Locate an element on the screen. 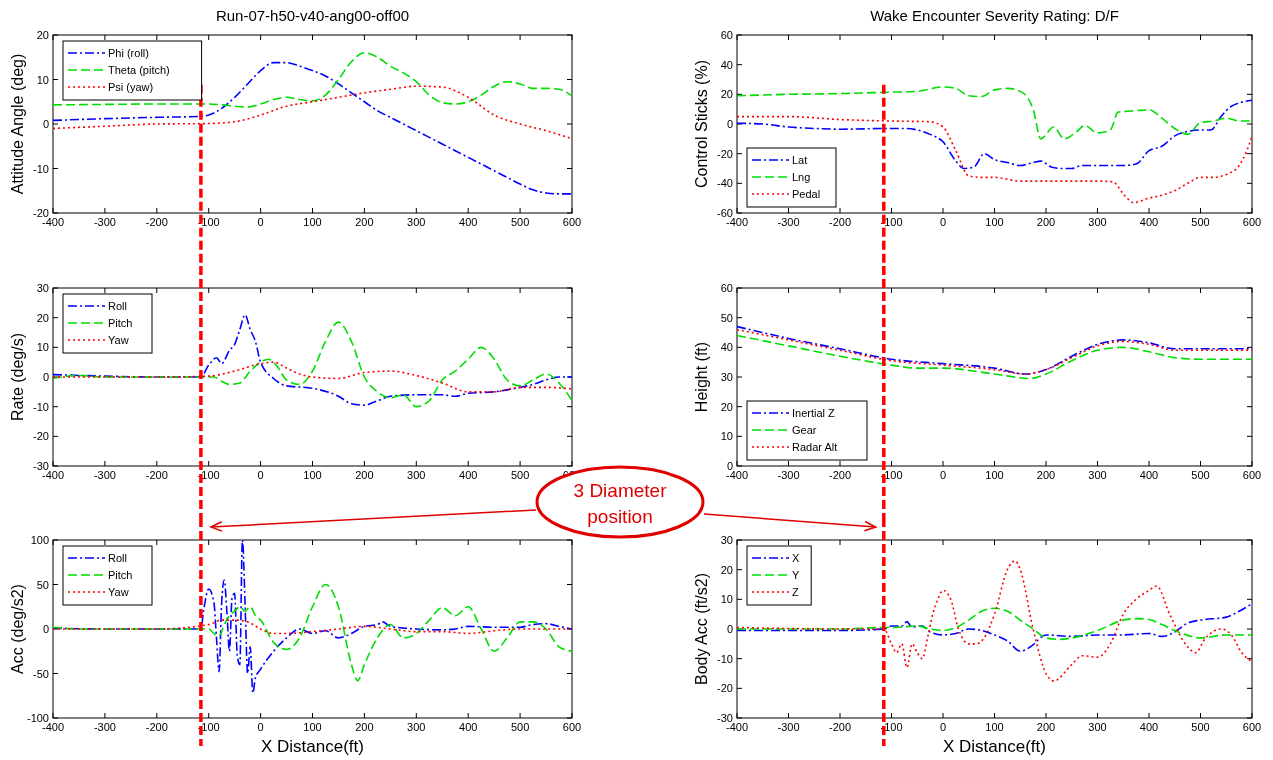 This screenshot has height=760, width=1273. legend-label: Y is located at coordinates (796, 575).